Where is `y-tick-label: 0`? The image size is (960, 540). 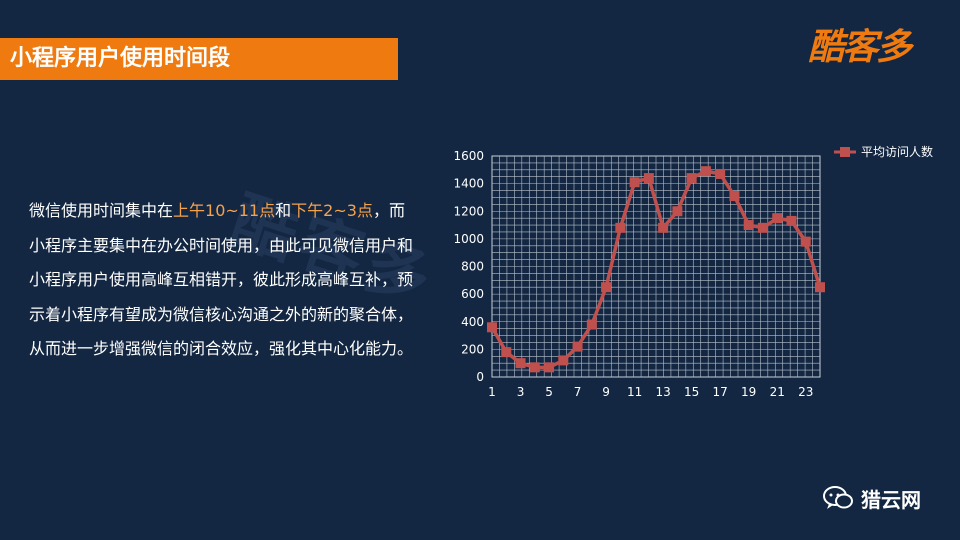 y-tick-label: 0 is located at coordinates (480, 377).